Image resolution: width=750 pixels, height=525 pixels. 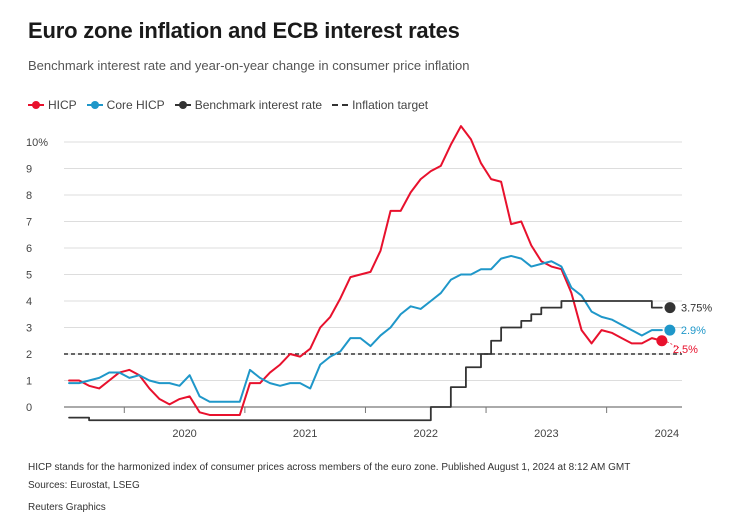 What do you see at coordinates (36, 105) in the screenshot?
I see `hicp-swatch-icon` at bounding box center [36, 105].